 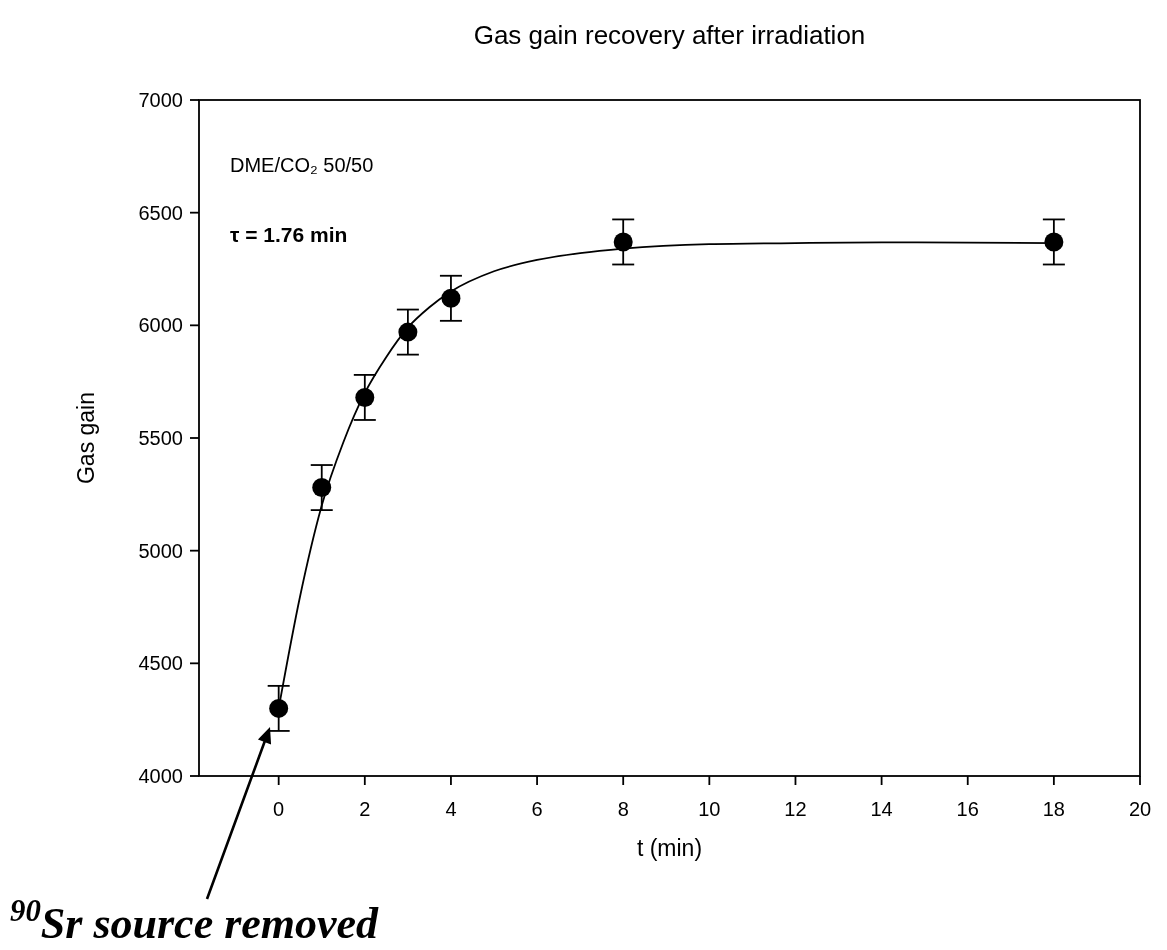 I want to click on annotation: DME/CO₂ 50/50, so click(x=302, y=165).